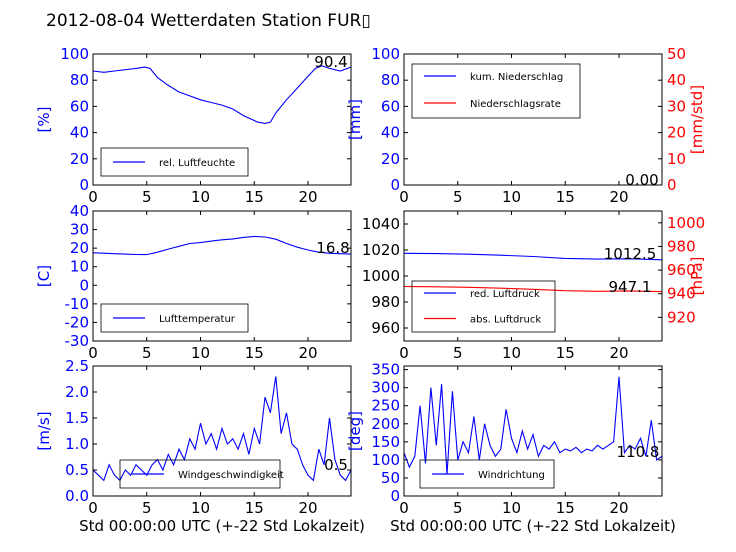  What do you see at coordinates (681, 294) in the screenshot?
I see `y2-tick-label: 940` at bounding box center [681, 294].